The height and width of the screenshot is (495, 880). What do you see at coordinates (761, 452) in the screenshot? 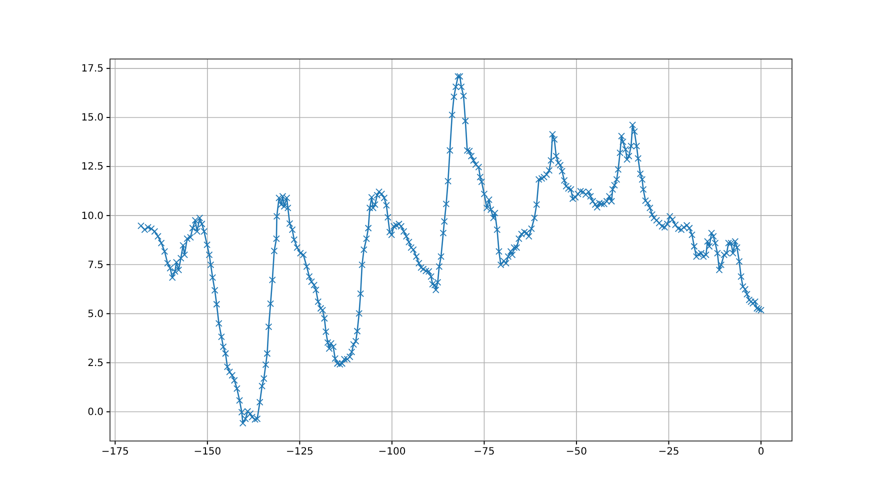
I see `x-tick-label: 0` at bounding box center [761, 452].